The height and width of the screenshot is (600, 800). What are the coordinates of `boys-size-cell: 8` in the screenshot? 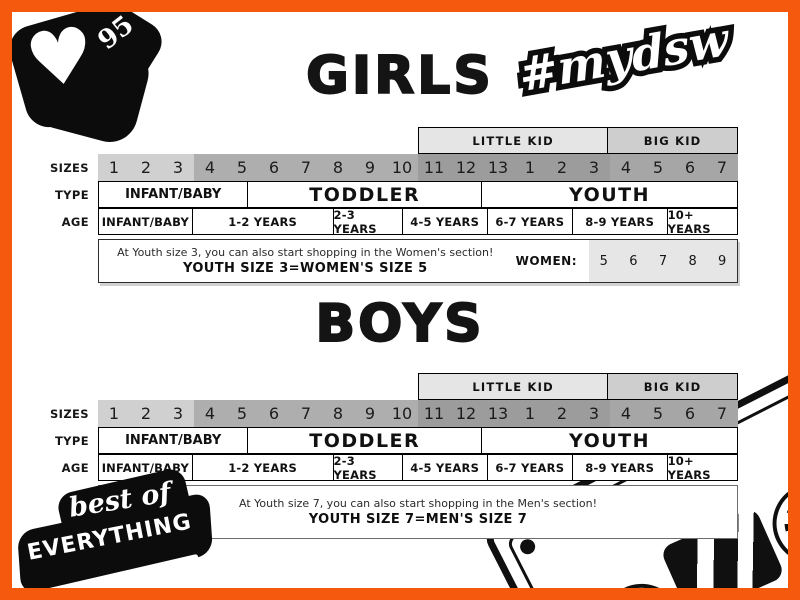 It's located at (338, 413).